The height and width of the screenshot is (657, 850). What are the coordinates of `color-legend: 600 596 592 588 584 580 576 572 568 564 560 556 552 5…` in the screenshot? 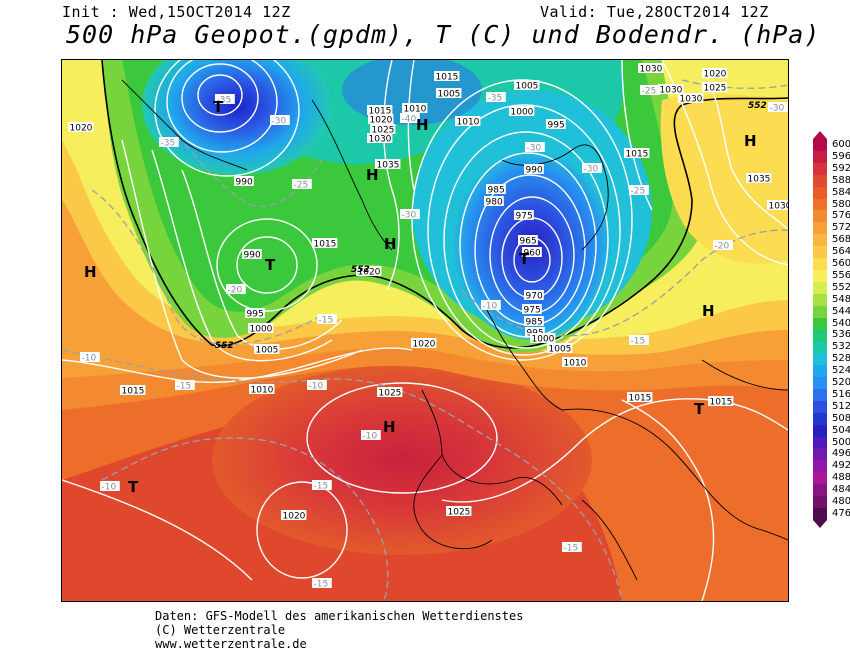 It's located at (831, 329).